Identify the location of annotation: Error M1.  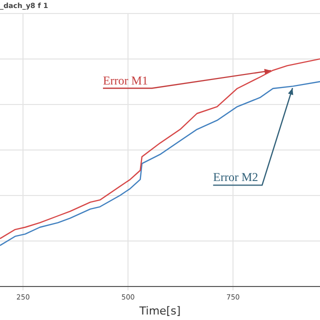
(125, 80).